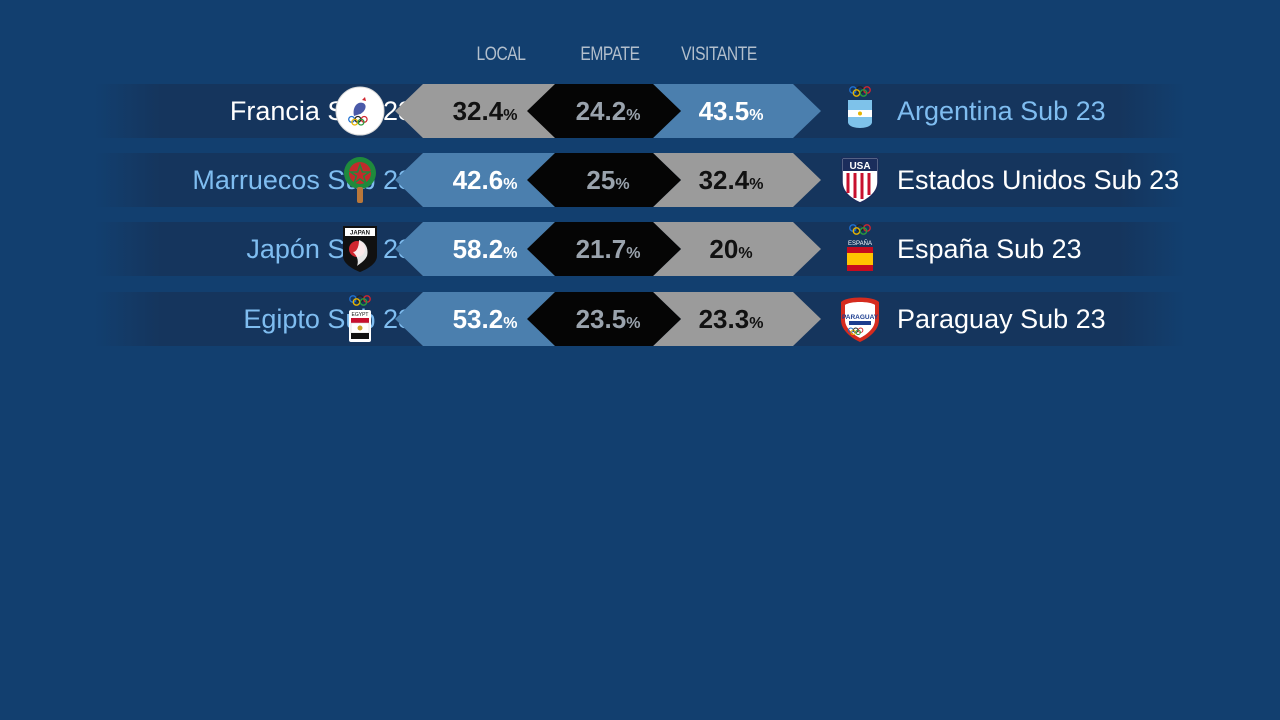 The image size is (1280, 720). What do you see at coordinates (1038, 180) in the screenshot?
I see `away-team-name: Estados Unidos Sub 23` at bounding box center [1038, 180].